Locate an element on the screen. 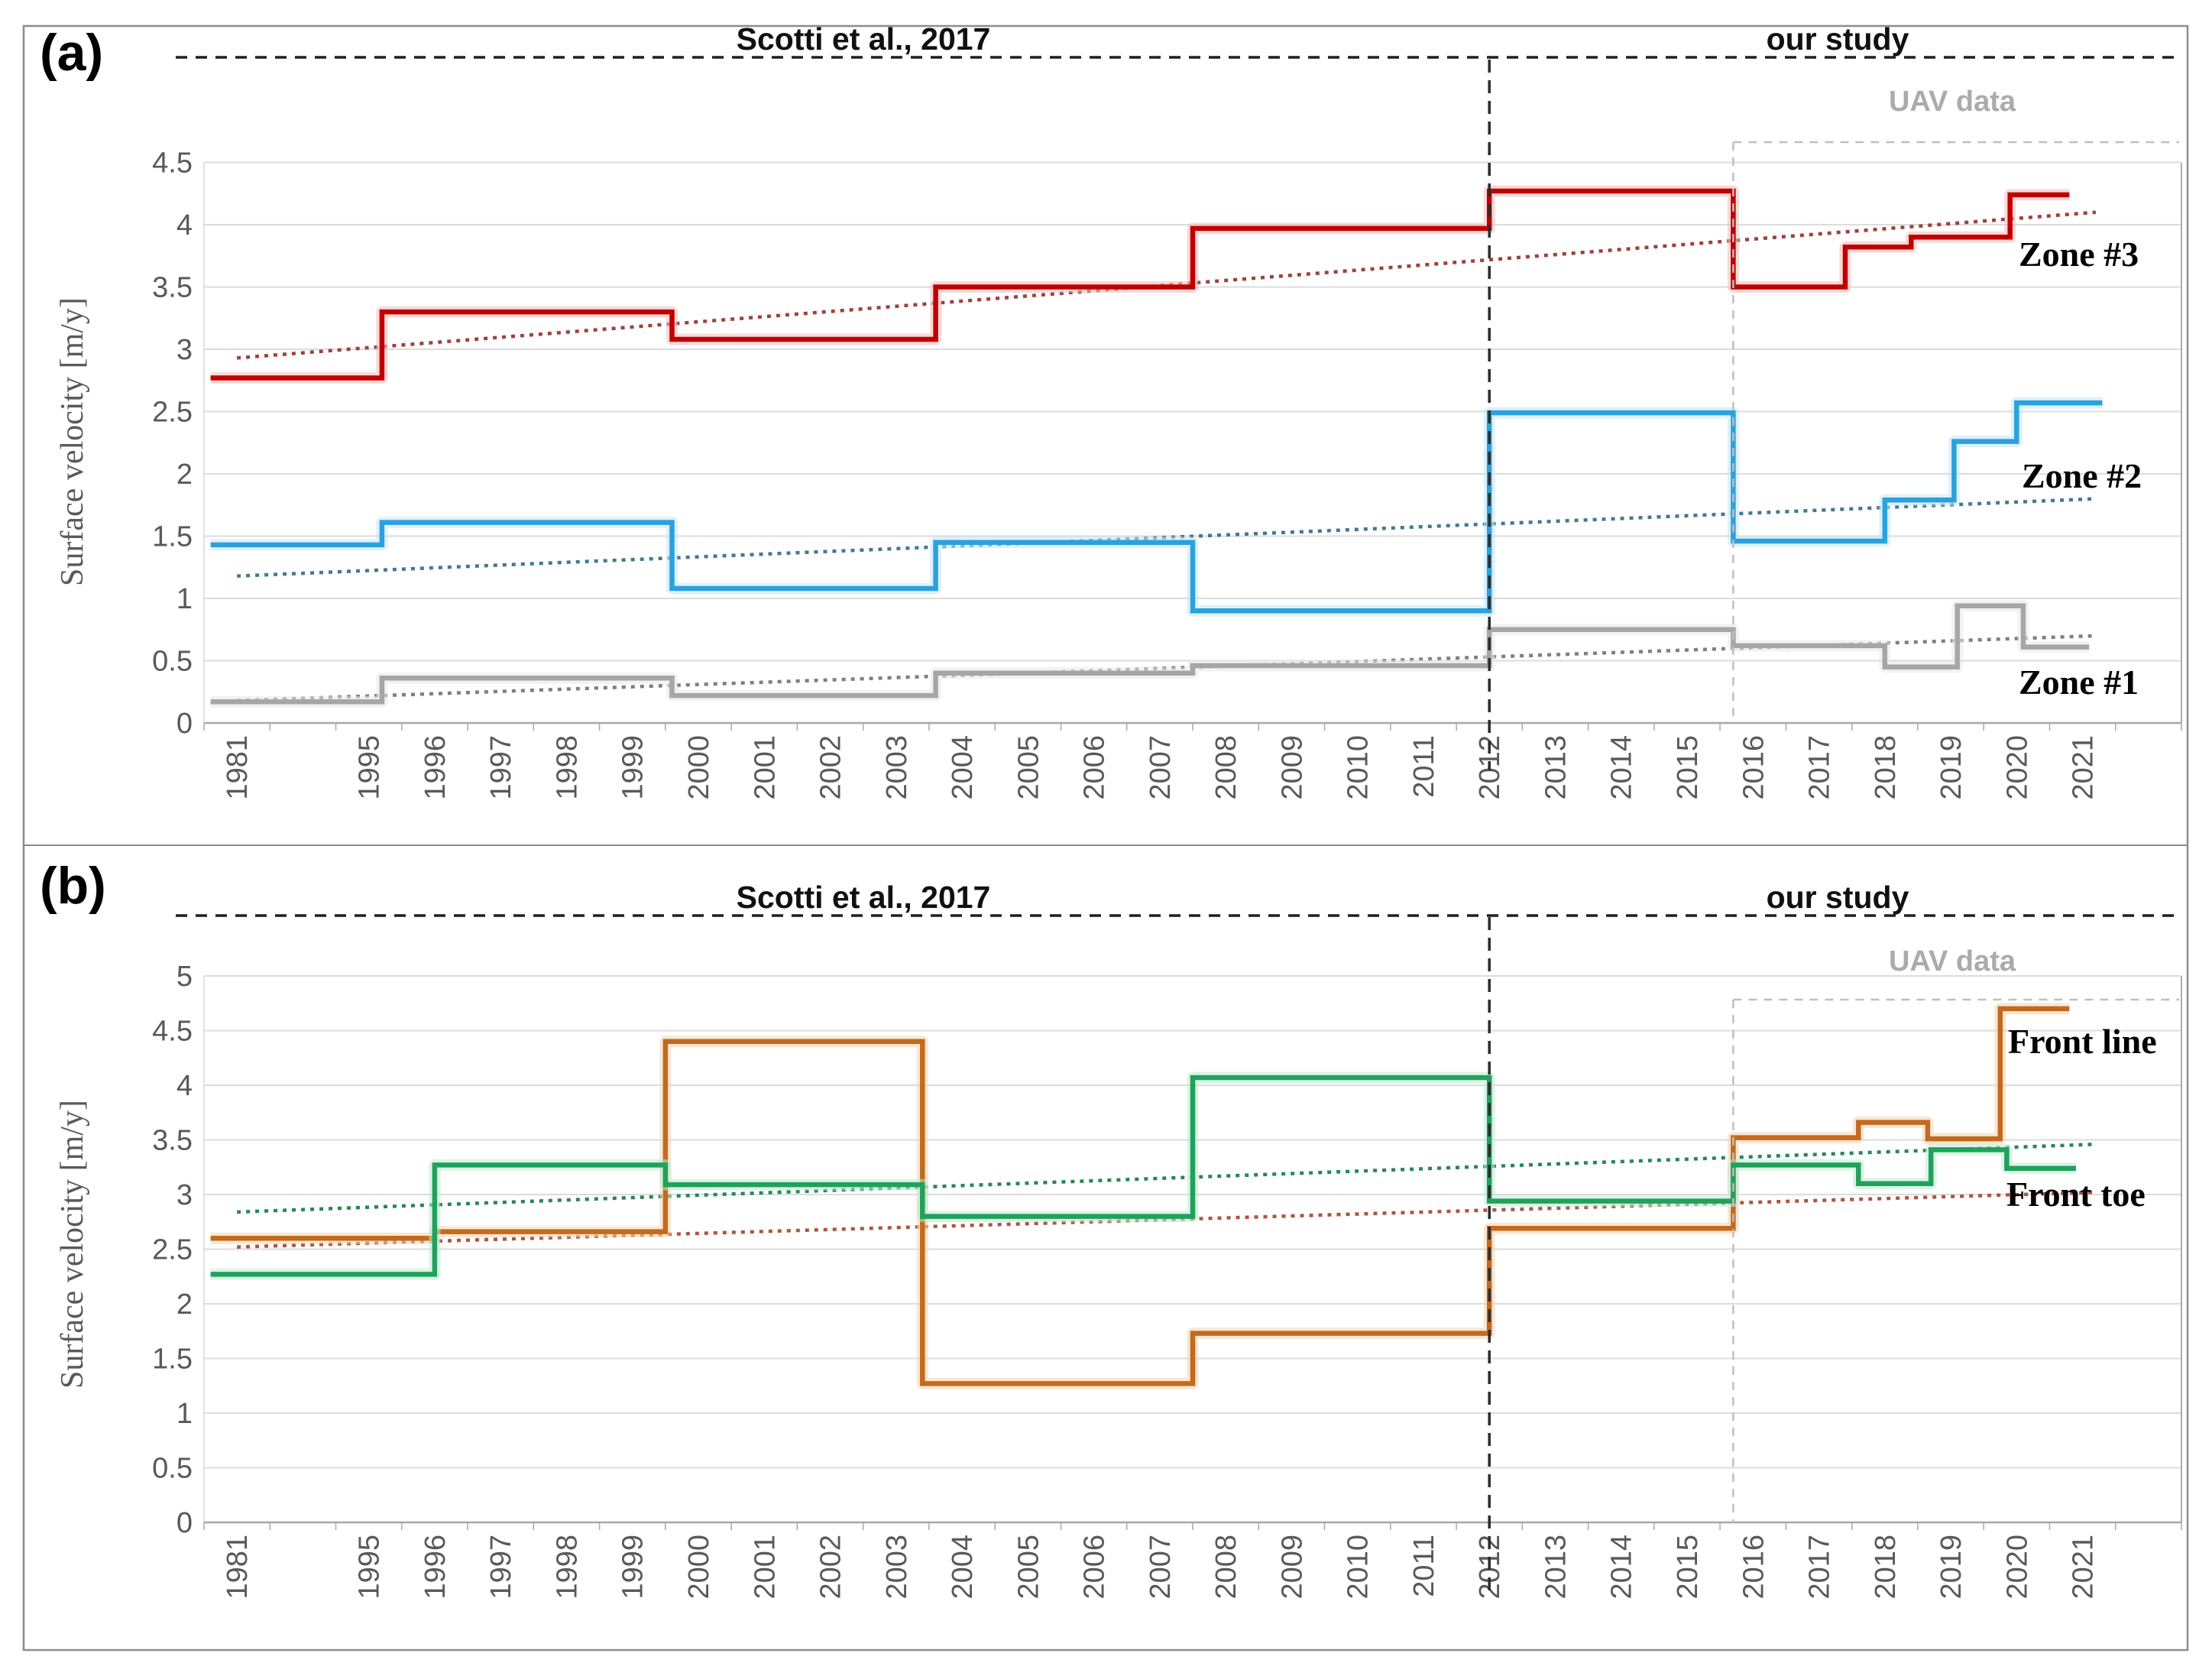 Image resolution: width=2212 pixels, height=1676 pixels. panel-b-letter: (b) is located at coordinates (73, 886).